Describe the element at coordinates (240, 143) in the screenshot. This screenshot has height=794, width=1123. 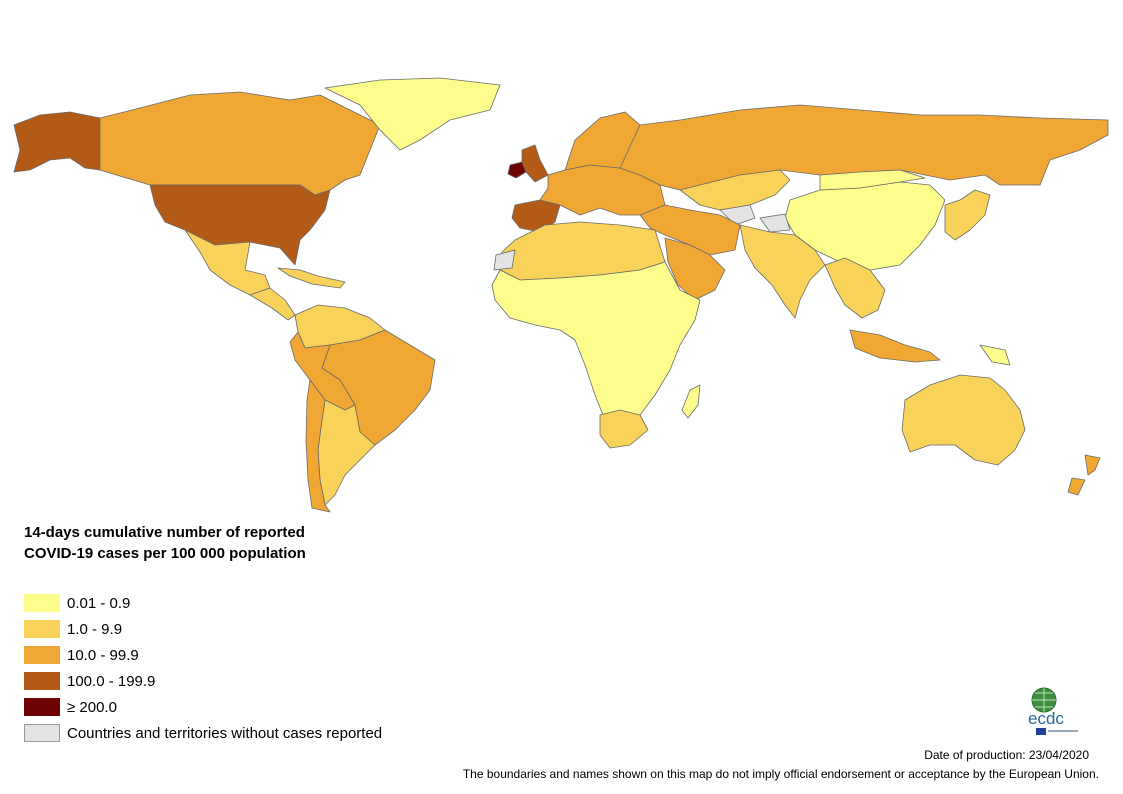
I see `region-canada` at that location.